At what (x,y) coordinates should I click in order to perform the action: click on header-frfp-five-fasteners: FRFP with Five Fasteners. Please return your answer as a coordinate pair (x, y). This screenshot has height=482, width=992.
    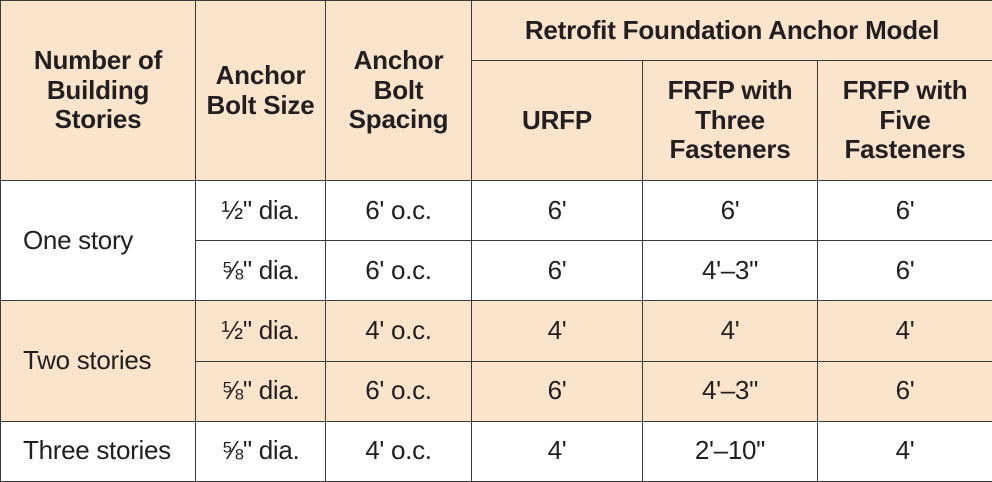
    Looking at the image, I should click on (904, 120).